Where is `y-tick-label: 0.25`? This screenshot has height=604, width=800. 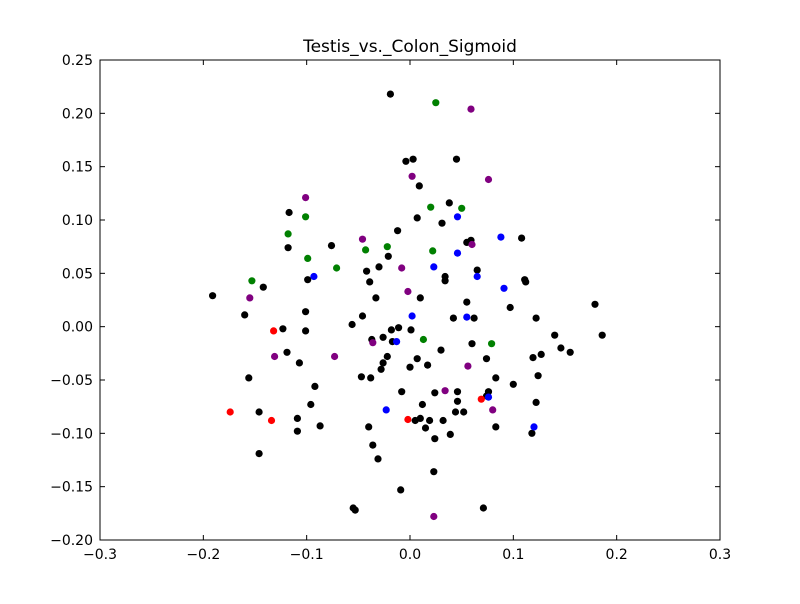
y-tick-label: 0.25 is located at coordinates (77, 61).